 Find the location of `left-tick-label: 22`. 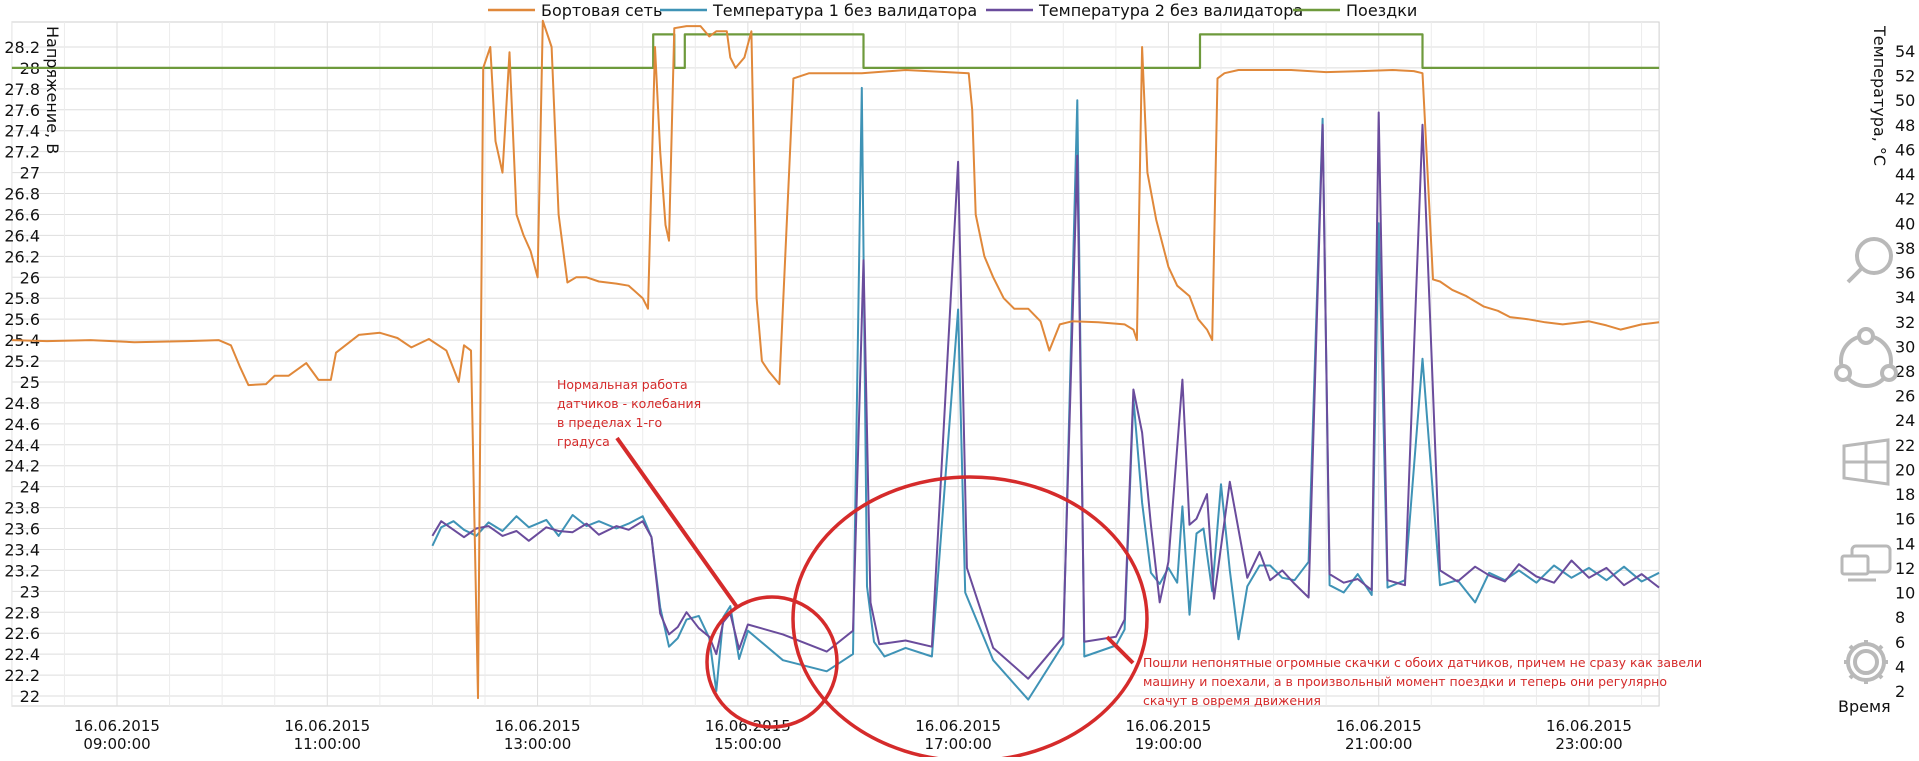

left-tick-label: 22 is located at coordinates (30, 696).